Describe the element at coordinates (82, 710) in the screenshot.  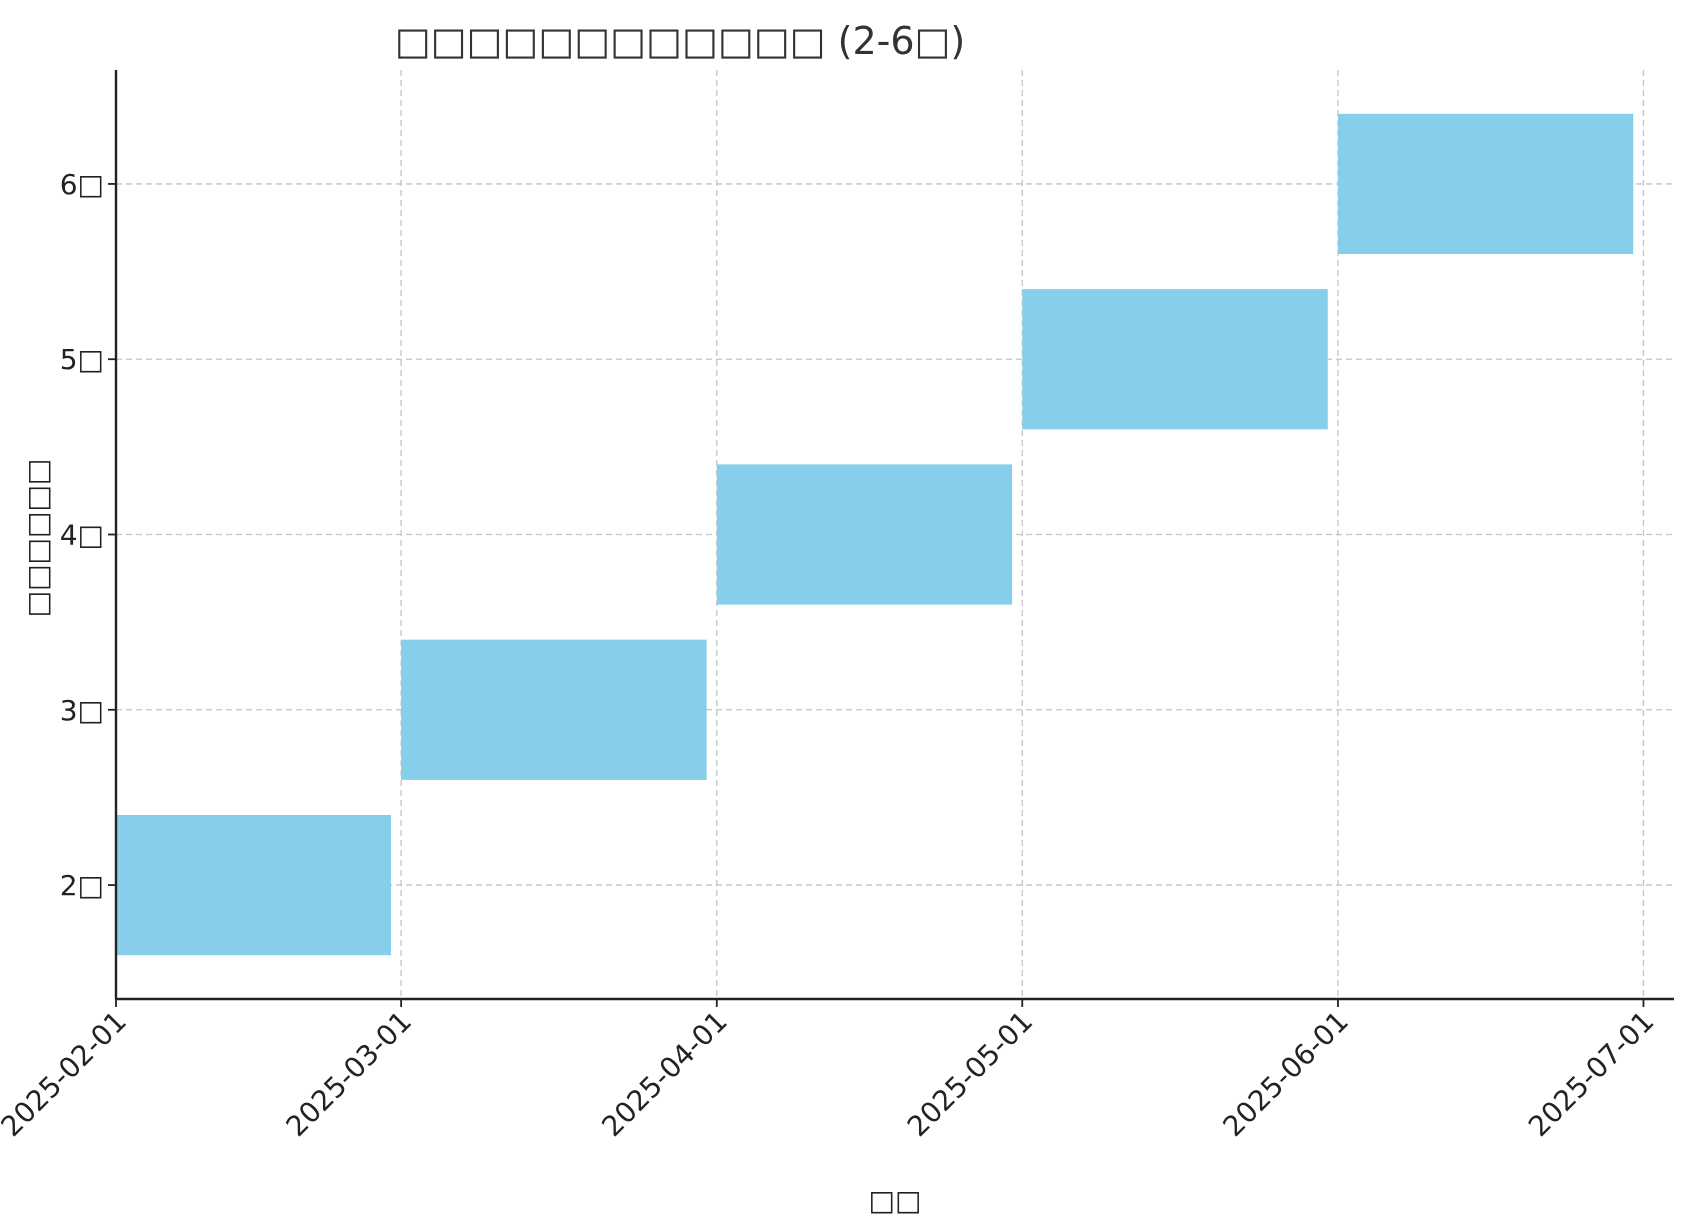
I see `y-tick-label: 3□` at that location.